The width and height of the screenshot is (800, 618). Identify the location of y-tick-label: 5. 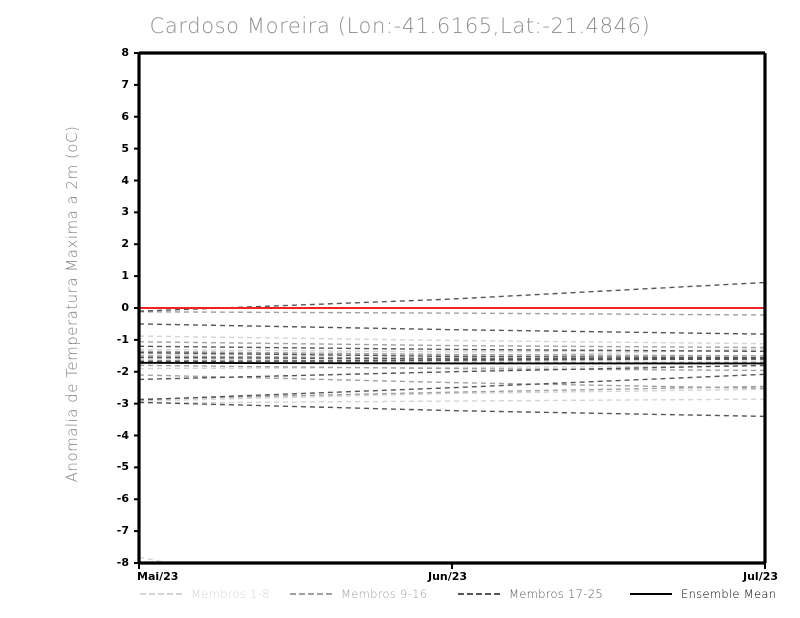
(125, 148).